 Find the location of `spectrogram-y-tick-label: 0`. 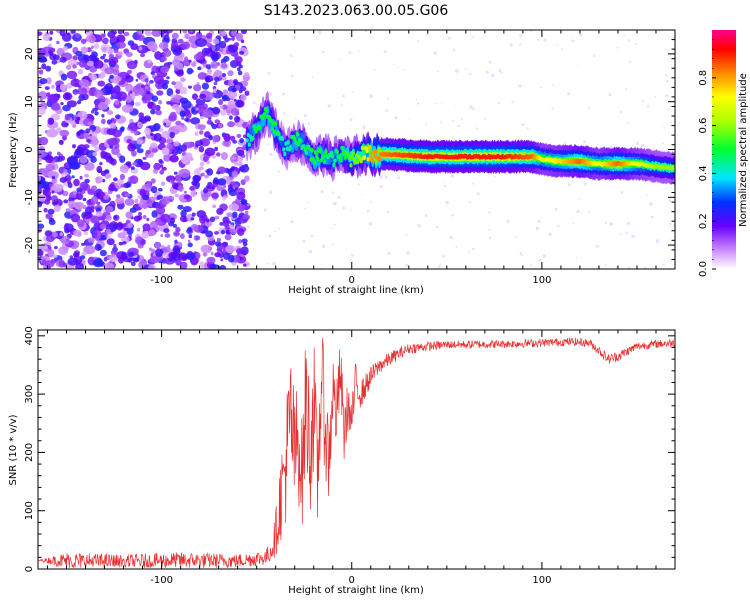

spectrogram-y-tick-label: 0 is located at coordinates (29, 149).